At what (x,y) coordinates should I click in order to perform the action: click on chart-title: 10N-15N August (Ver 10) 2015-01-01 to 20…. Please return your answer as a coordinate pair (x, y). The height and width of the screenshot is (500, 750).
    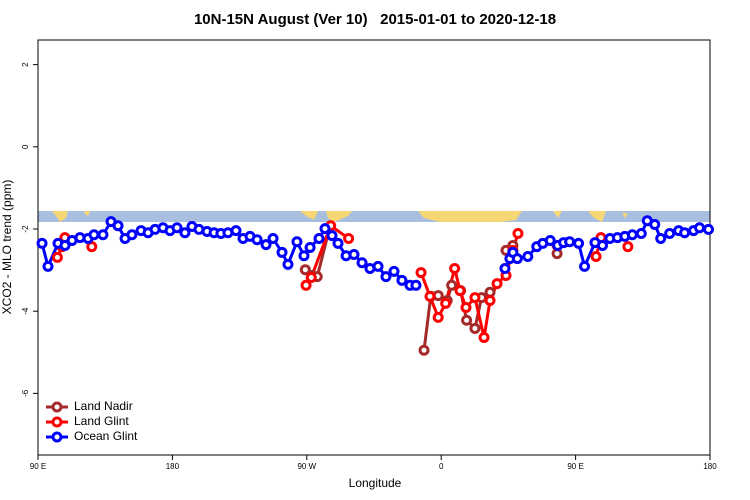
    Looking at the image, I should click on (375, 19).